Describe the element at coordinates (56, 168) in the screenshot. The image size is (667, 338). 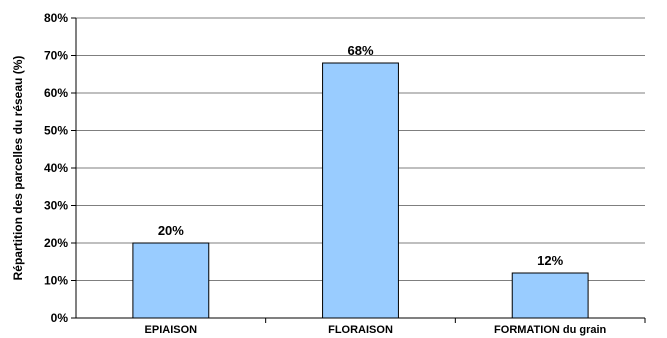
I see `y-tick-label: 40%` at that location.